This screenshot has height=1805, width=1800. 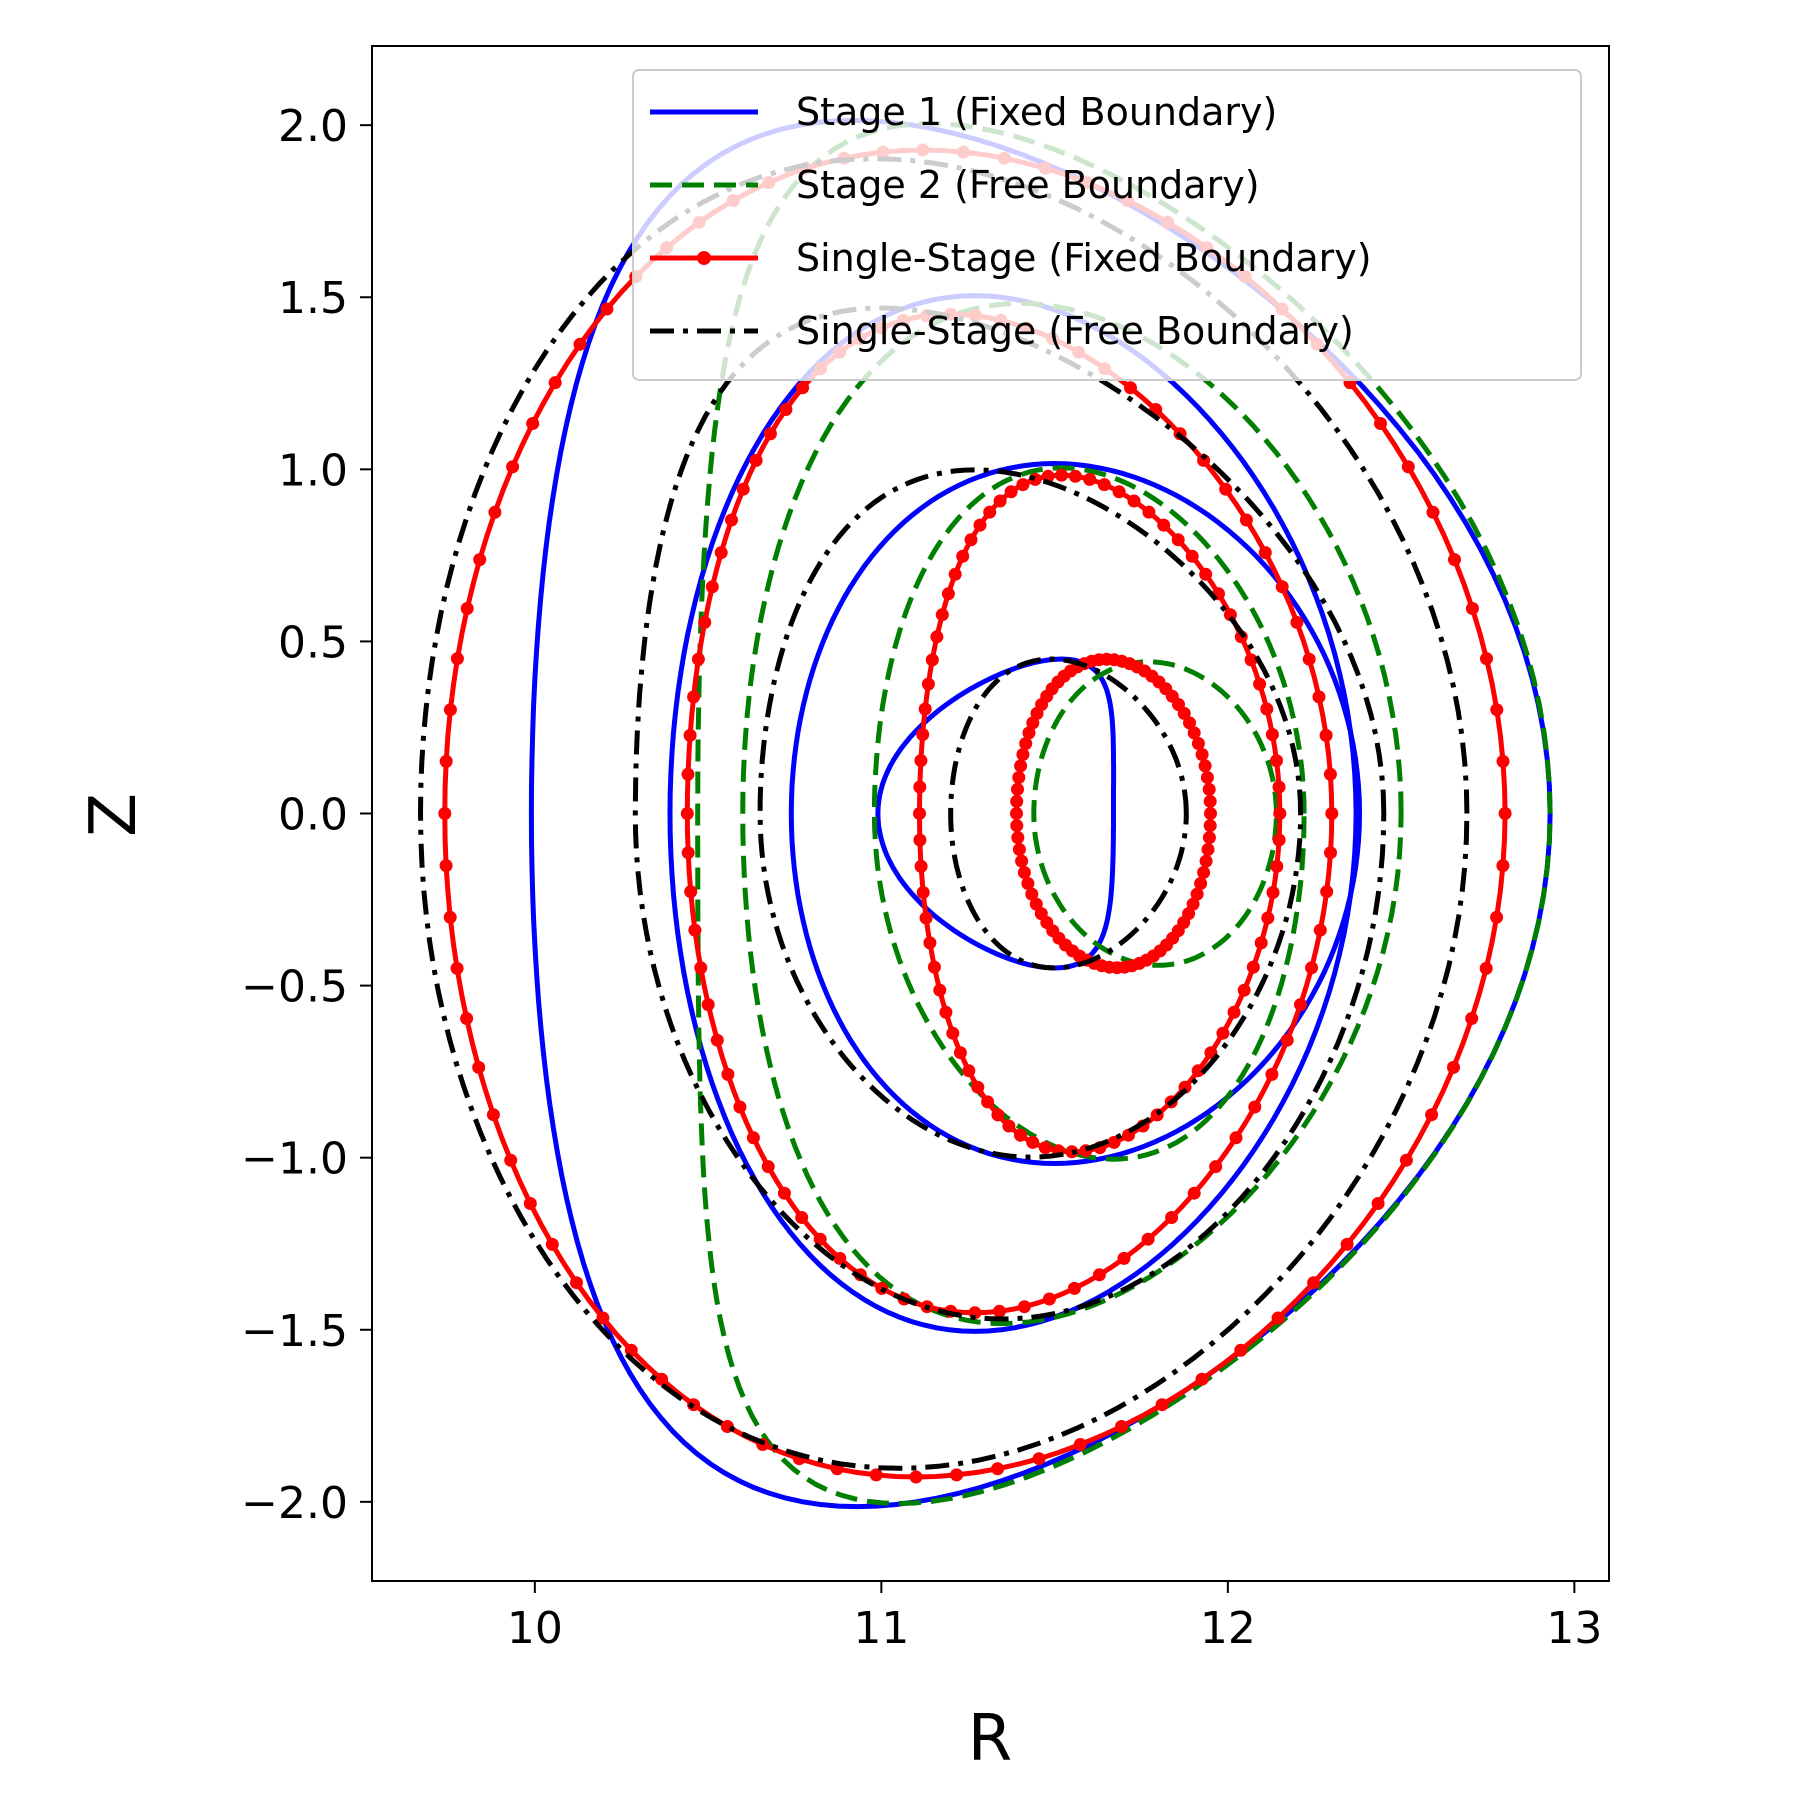 I want to click on y-tick-label: −1.5, so click(x=294, y=1331).